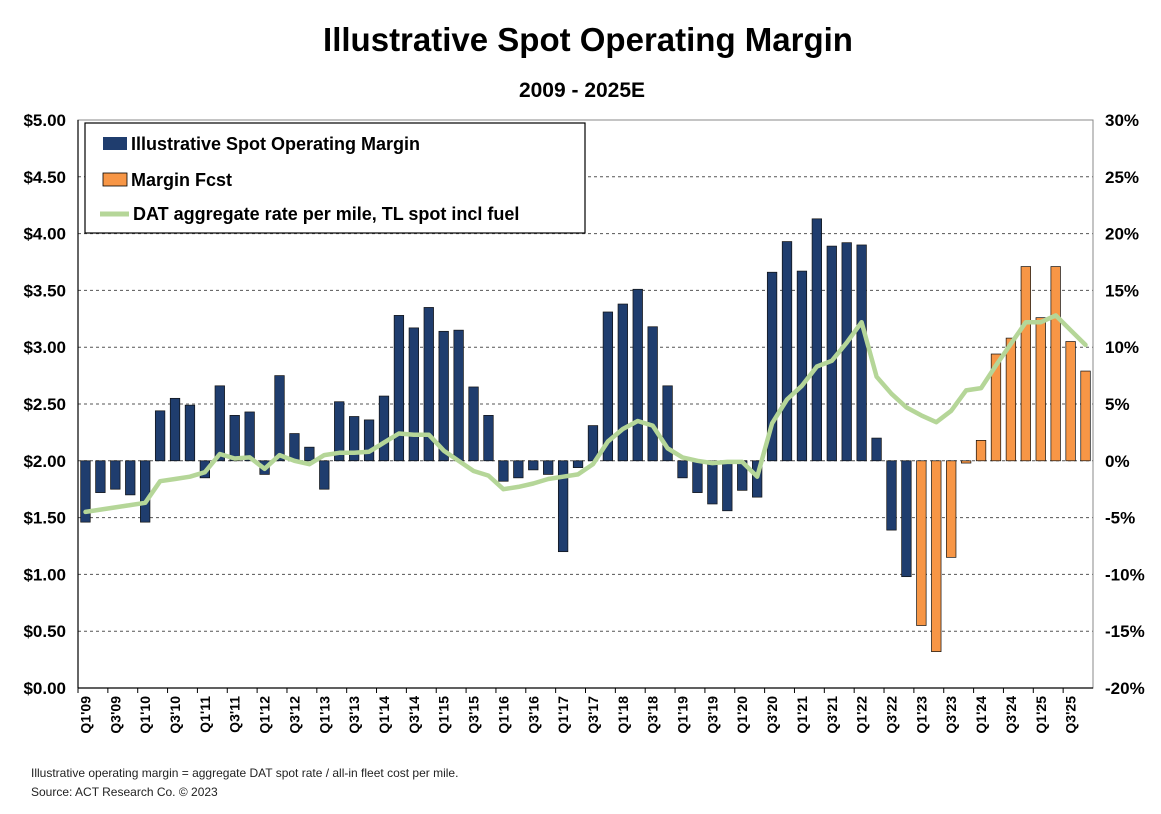 This screenshot has width=1161, height=814. I want to click on legend-box, so click(335, 178).